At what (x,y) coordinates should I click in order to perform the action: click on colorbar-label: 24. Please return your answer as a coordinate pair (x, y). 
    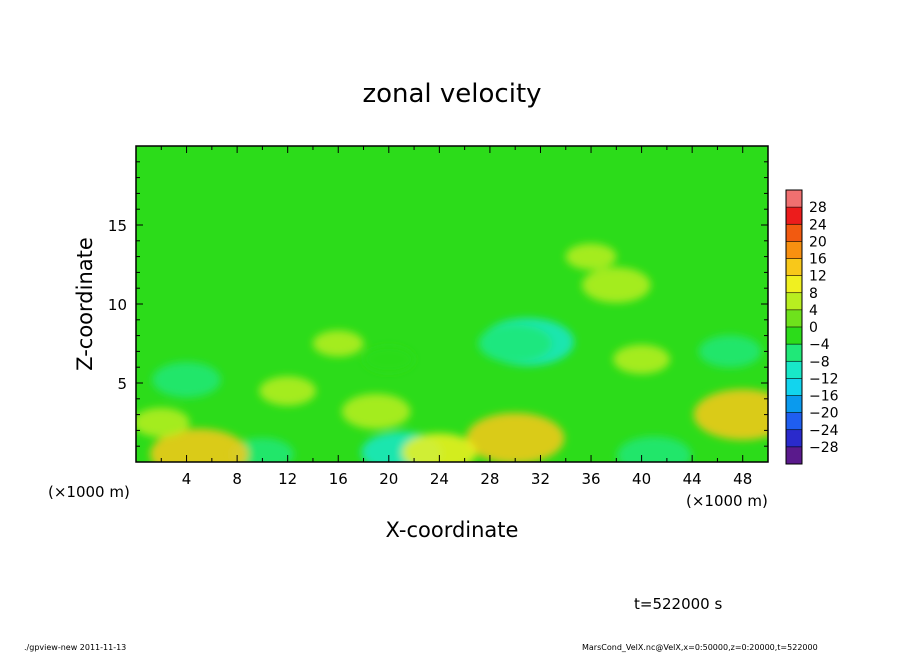
    Looking at the image, I should click on (818, 225).